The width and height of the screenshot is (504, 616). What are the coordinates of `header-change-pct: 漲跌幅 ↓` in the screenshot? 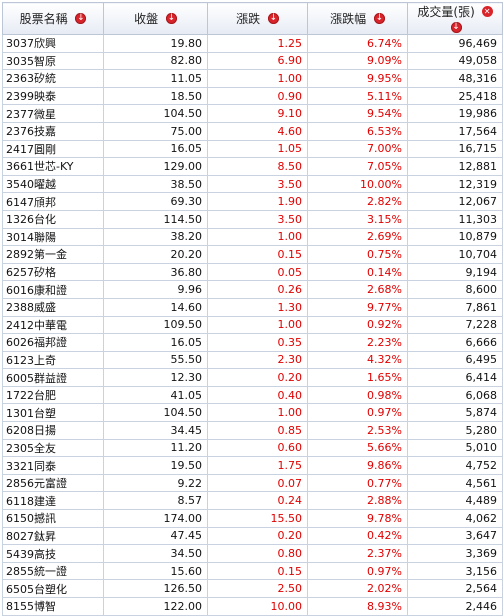 It's located at (357, 18).